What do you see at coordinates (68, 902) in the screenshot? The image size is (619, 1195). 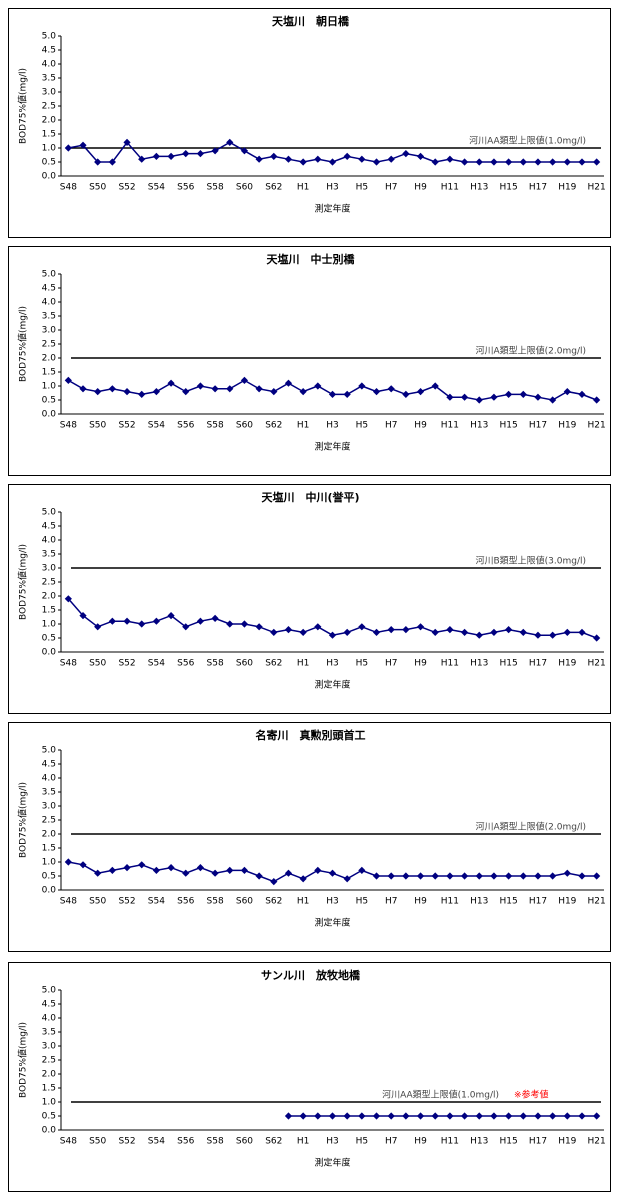 I see `x-tick-label: S48` at bounding box center [68, 902].